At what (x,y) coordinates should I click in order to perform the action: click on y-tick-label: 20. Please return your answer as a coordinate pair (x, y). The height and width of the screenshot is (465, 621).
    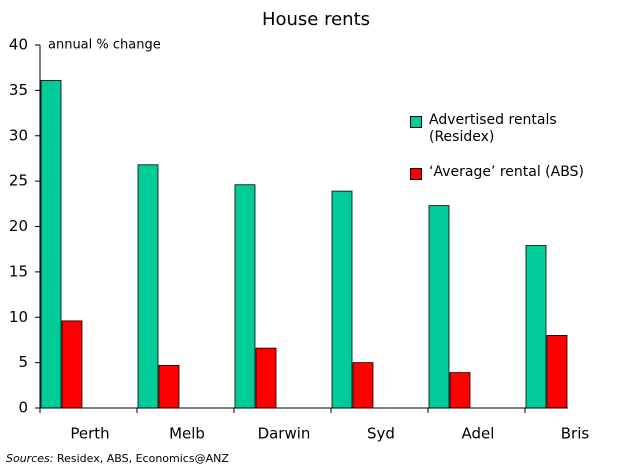
    Looking at the image, I should click on (18, 226).